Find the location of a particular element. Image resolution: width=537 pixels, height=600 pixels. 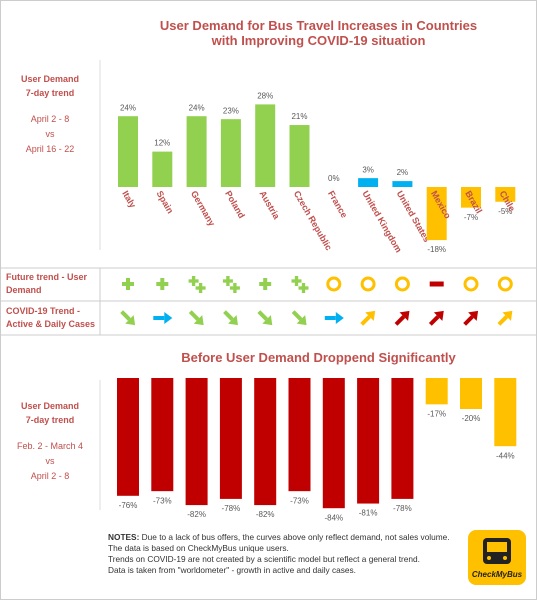

value-label: -76% is located at coordinates (128, 505).